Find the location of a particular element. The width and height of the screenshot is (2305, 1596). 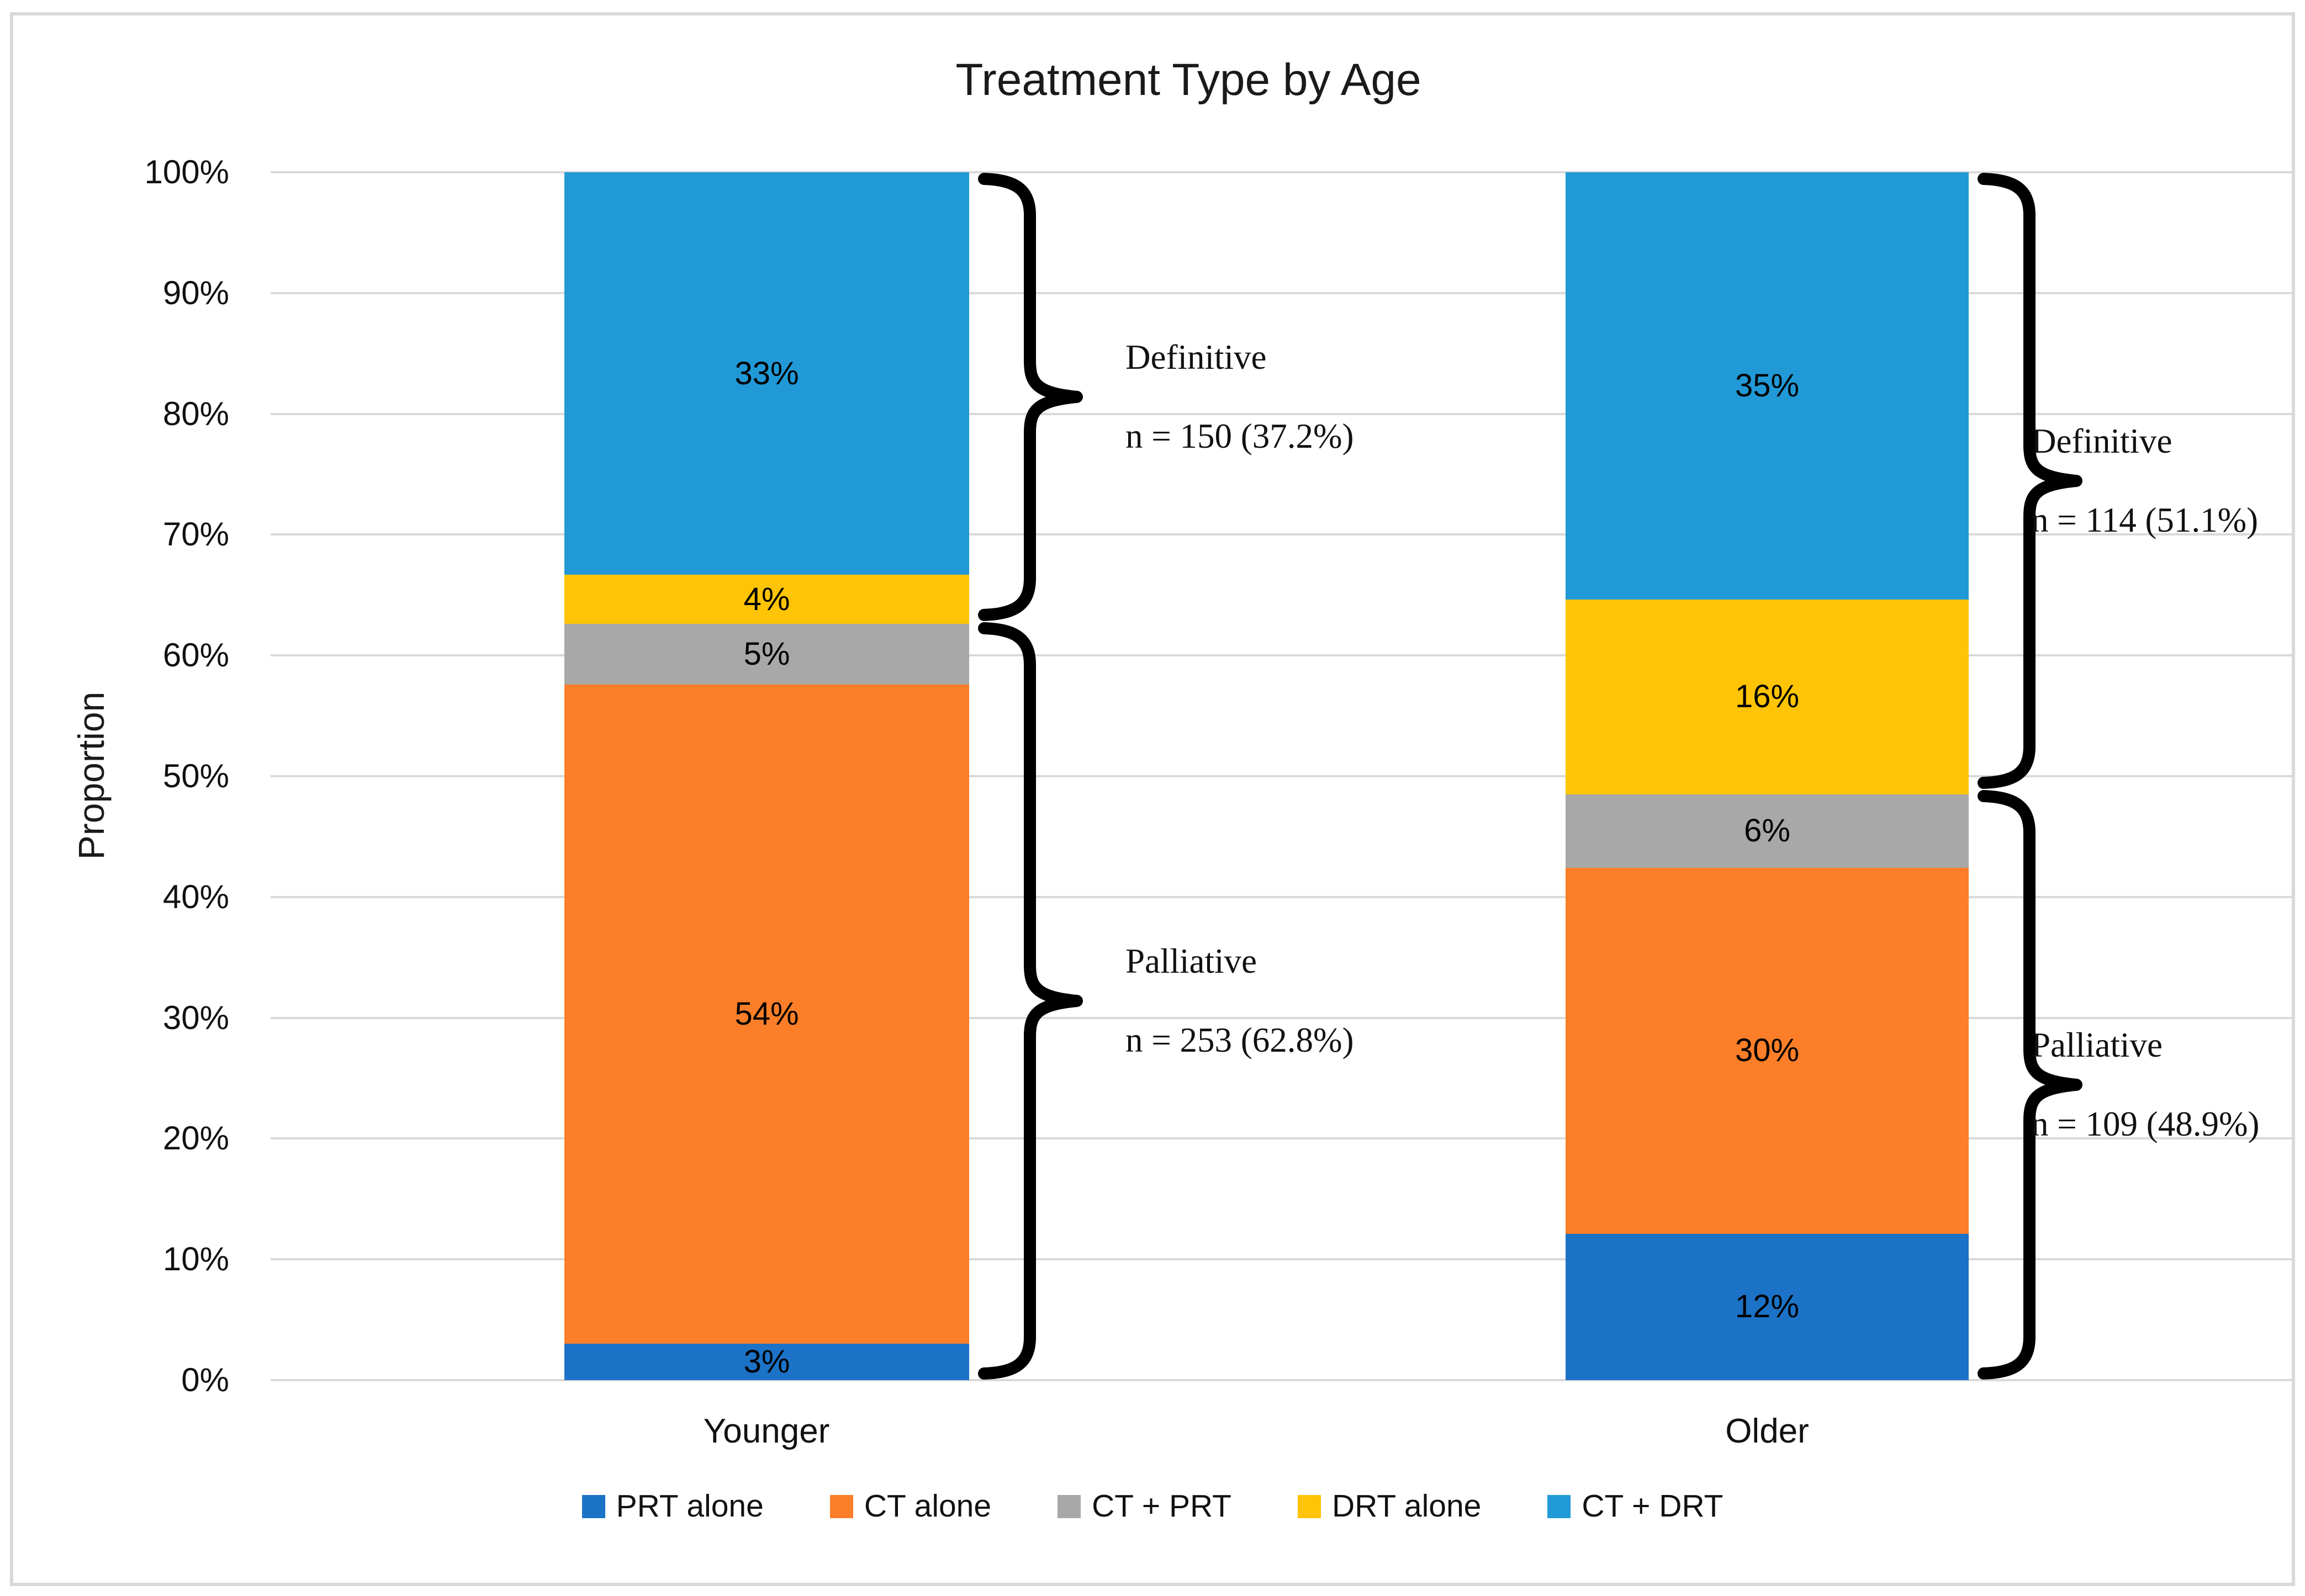

y-tick-label: 40% is located at coordinates (195, 896).